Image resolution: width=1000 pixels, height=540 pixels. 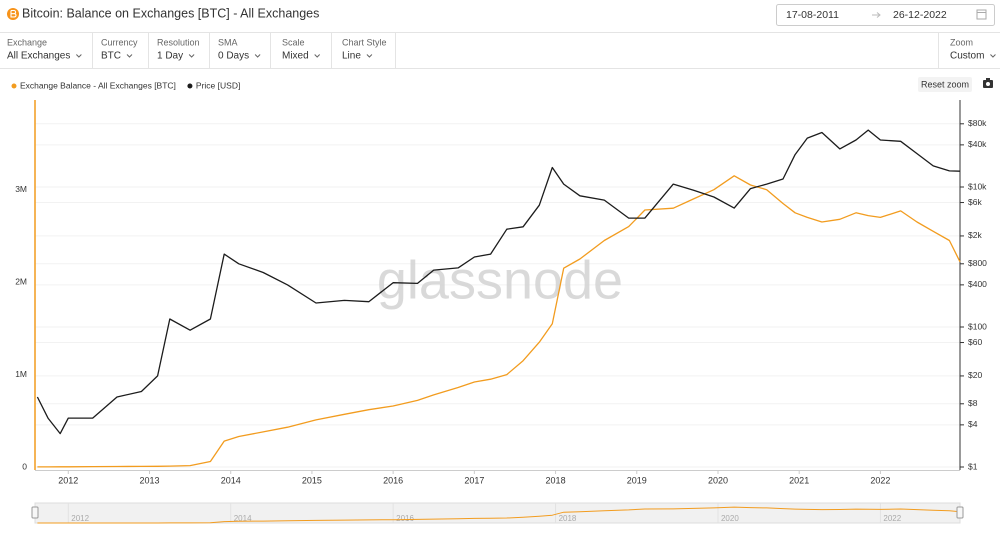 I want to click on x-tick-label: 2021, so click(x=799, y=480).